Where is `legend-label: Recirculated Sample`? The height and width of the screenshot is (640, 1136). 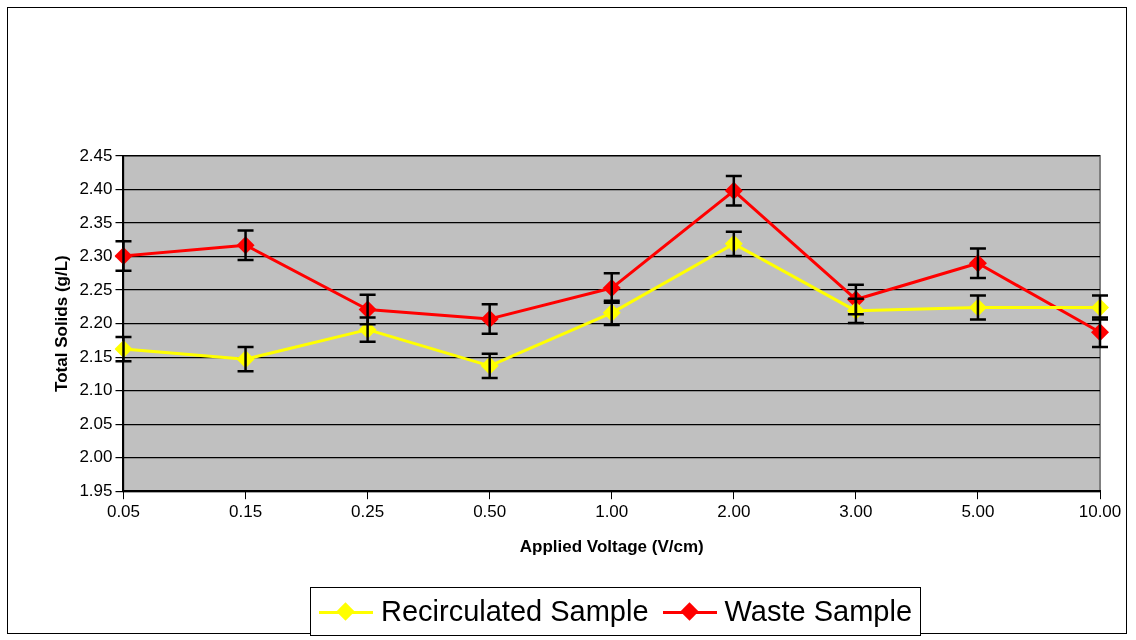
legend-label: Recirculated Sample is located at coordinates (515, 611).